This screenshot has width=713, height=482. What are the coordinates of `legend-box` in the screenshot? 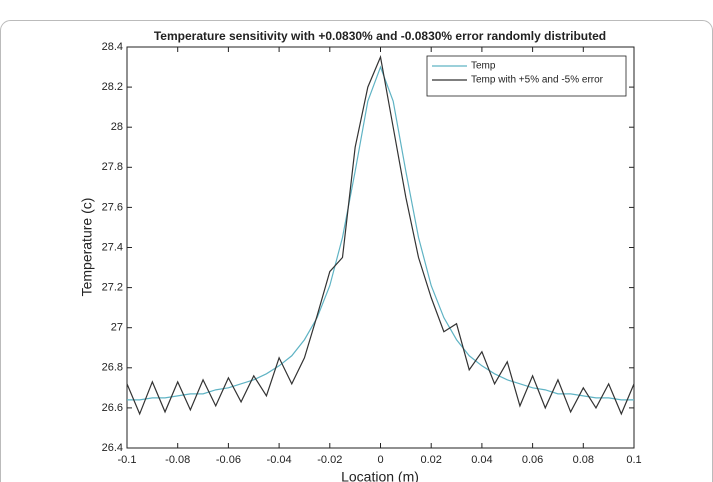 It's located at (526, 76).